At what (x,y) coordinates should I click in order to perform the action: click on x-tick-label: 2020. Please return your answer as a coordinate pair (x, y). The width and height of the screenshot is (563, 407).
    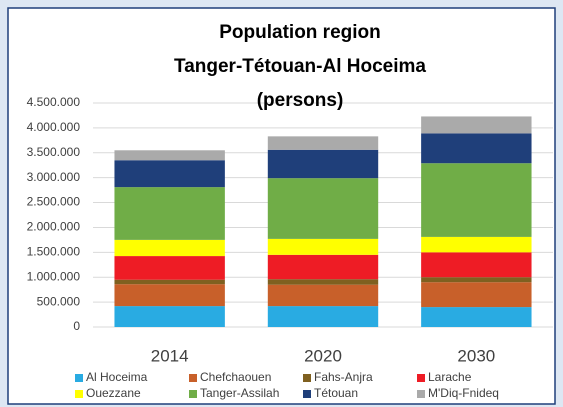
    Looking at the image, I should click on (323, 355).